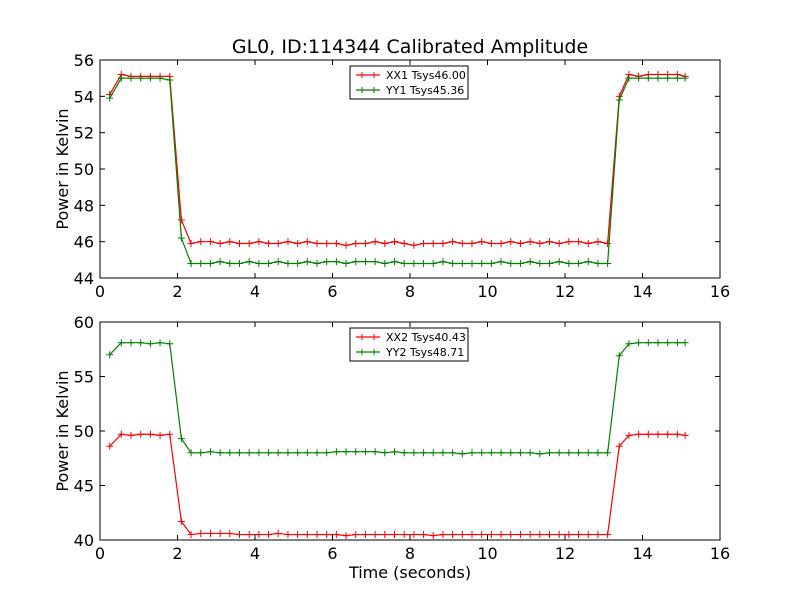 This screenshot has height=600, width=800. Describe the element at coordinates (84, 133) in the screenshot. I see `y-tick-label: 52` at that location.